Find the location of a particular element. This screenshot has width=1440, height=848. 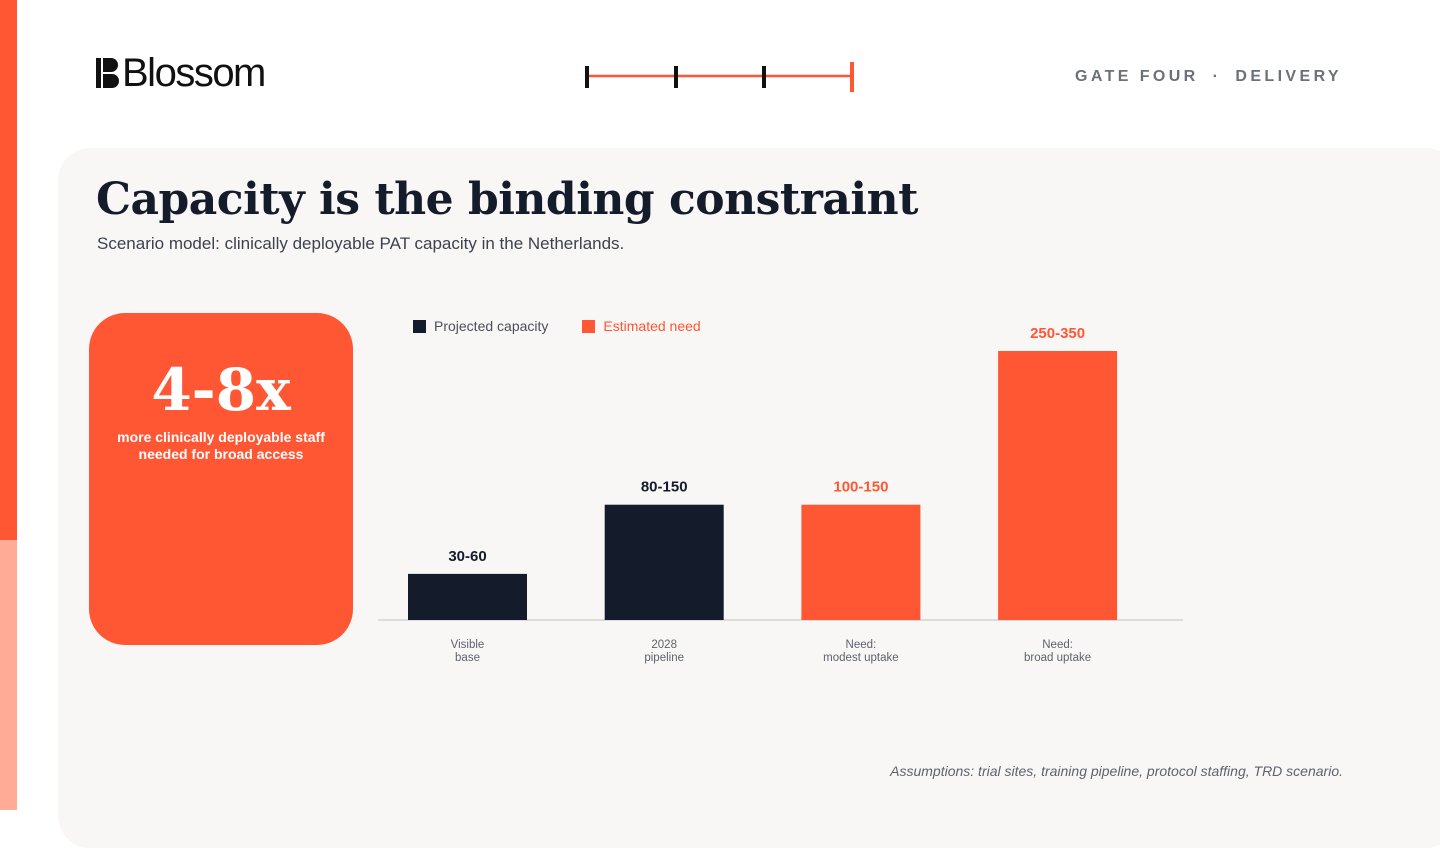

gate-label: GATE FOUR · DELIVERY is located at coordinates (1208, 77).